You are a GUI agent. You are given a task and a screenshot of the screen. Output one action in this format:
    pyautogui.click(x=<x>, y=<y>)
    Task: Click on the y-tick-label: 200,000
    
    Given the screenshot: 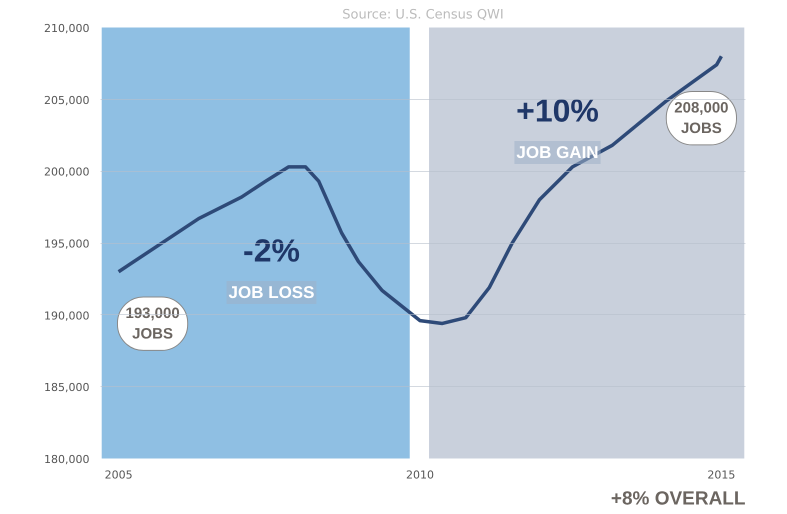 What is the action you would take?
    pyautogui.click(x=67, y=172)
    